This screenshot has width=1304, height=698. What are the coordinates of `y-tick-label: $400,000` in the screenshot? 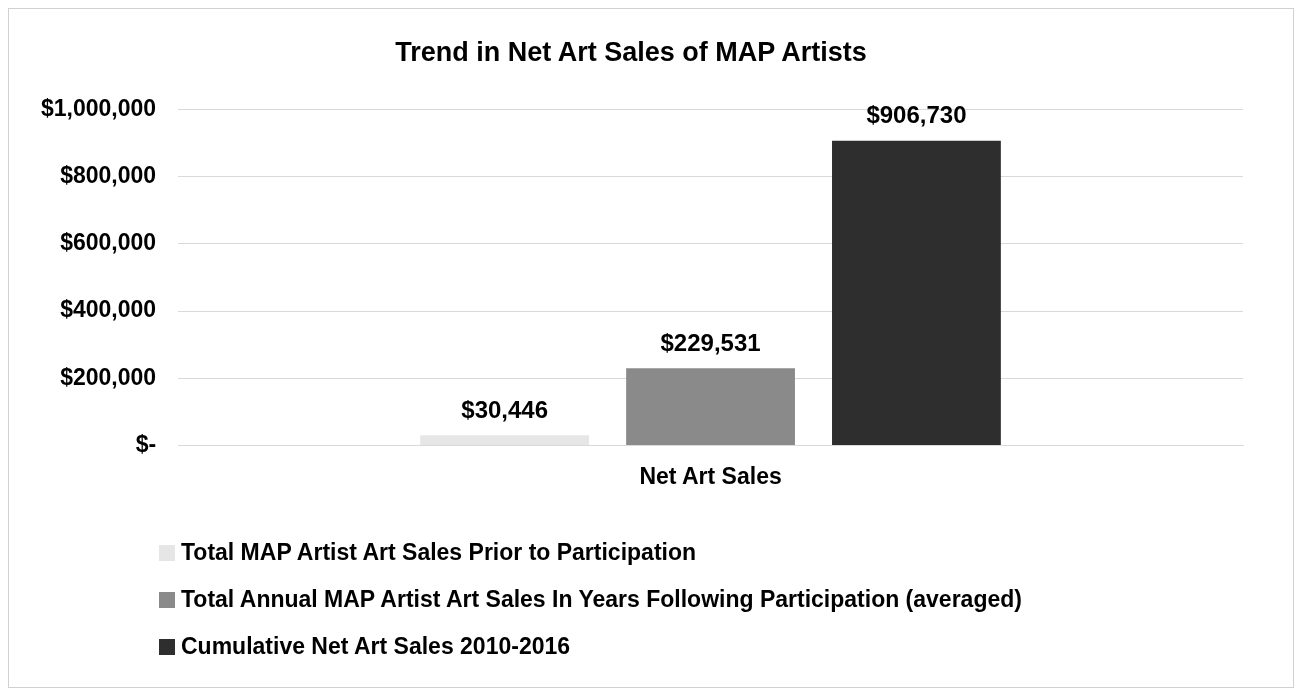 It's located at (108, 309).